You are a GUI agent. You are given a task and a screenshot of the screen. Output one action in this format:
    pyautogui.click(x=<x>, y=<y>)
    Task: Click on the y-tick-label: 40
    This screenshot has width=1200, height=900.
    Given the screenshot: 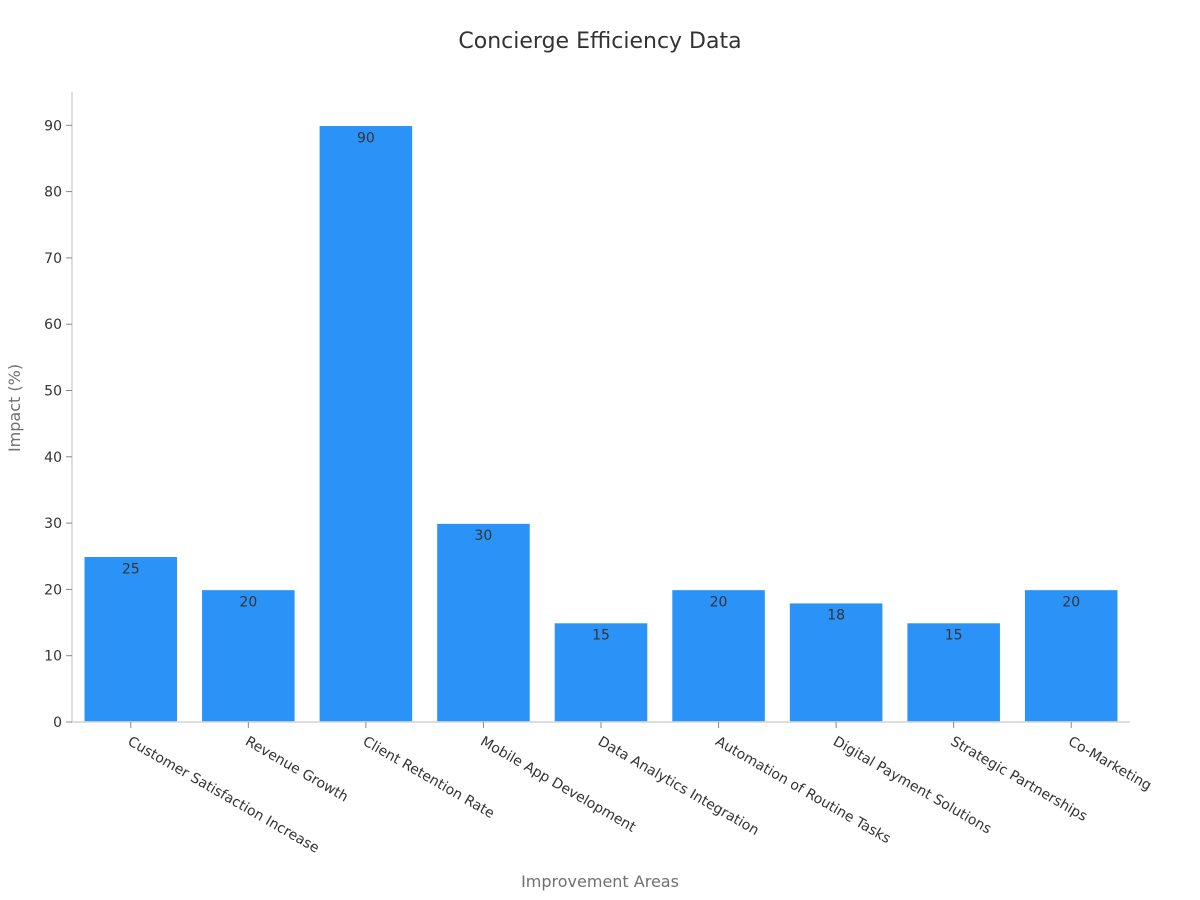 What is the action you would take?
    pyautogui.click(x=53, y=458)
    